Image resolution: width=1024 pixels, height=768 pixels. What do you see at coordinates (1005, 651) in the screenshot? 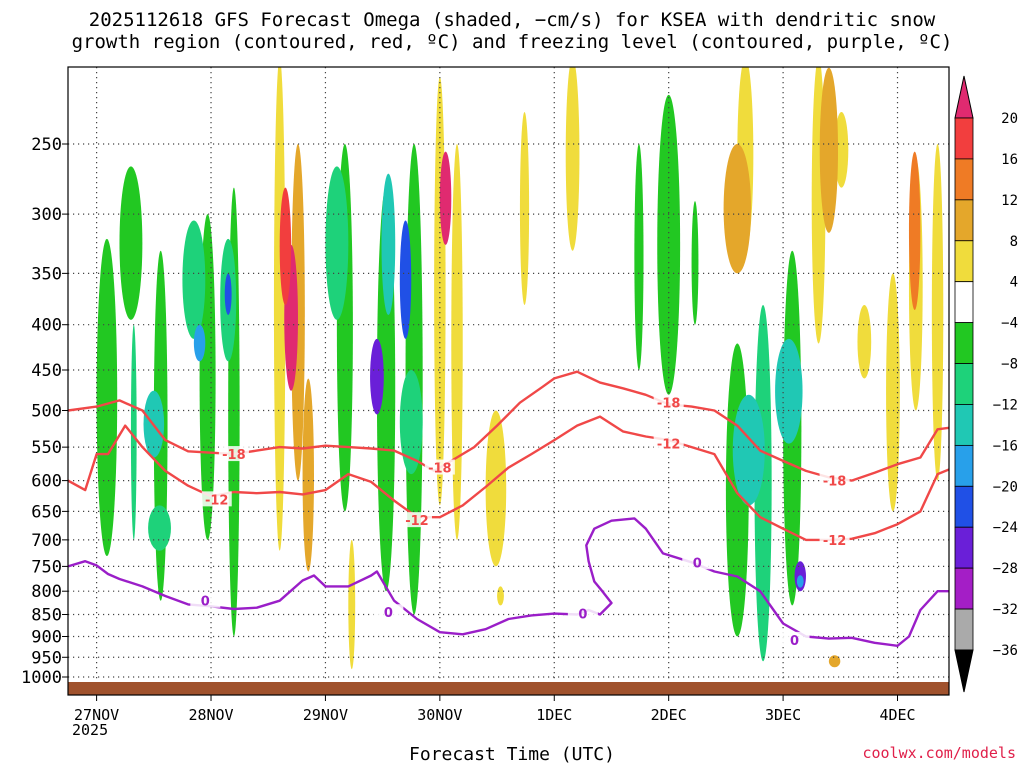
I see `colorbar-label: −36` at bounding box center [1005, 651].